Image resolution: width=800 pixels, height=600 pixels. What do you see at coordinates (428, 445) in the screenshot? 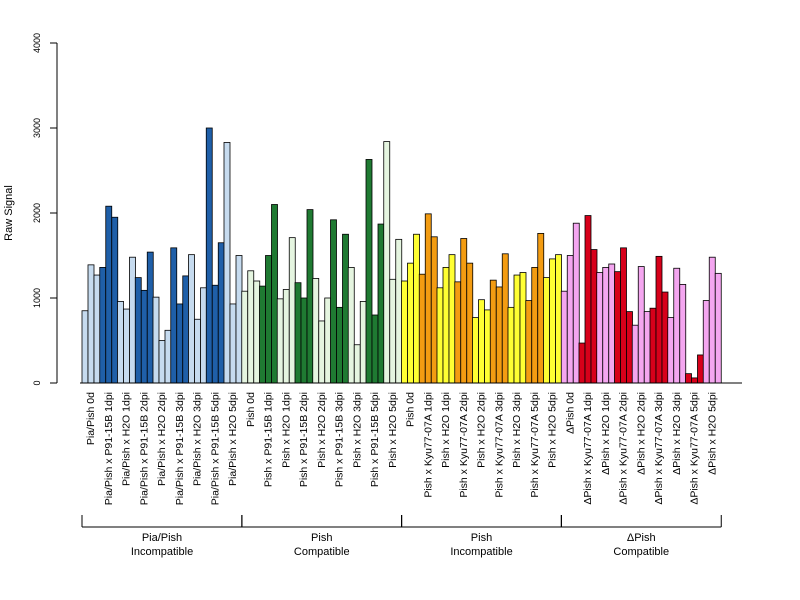
I see `x-tick-label: Pish x Kyu77-07A 1dpi` at bounding box center [428, 445].